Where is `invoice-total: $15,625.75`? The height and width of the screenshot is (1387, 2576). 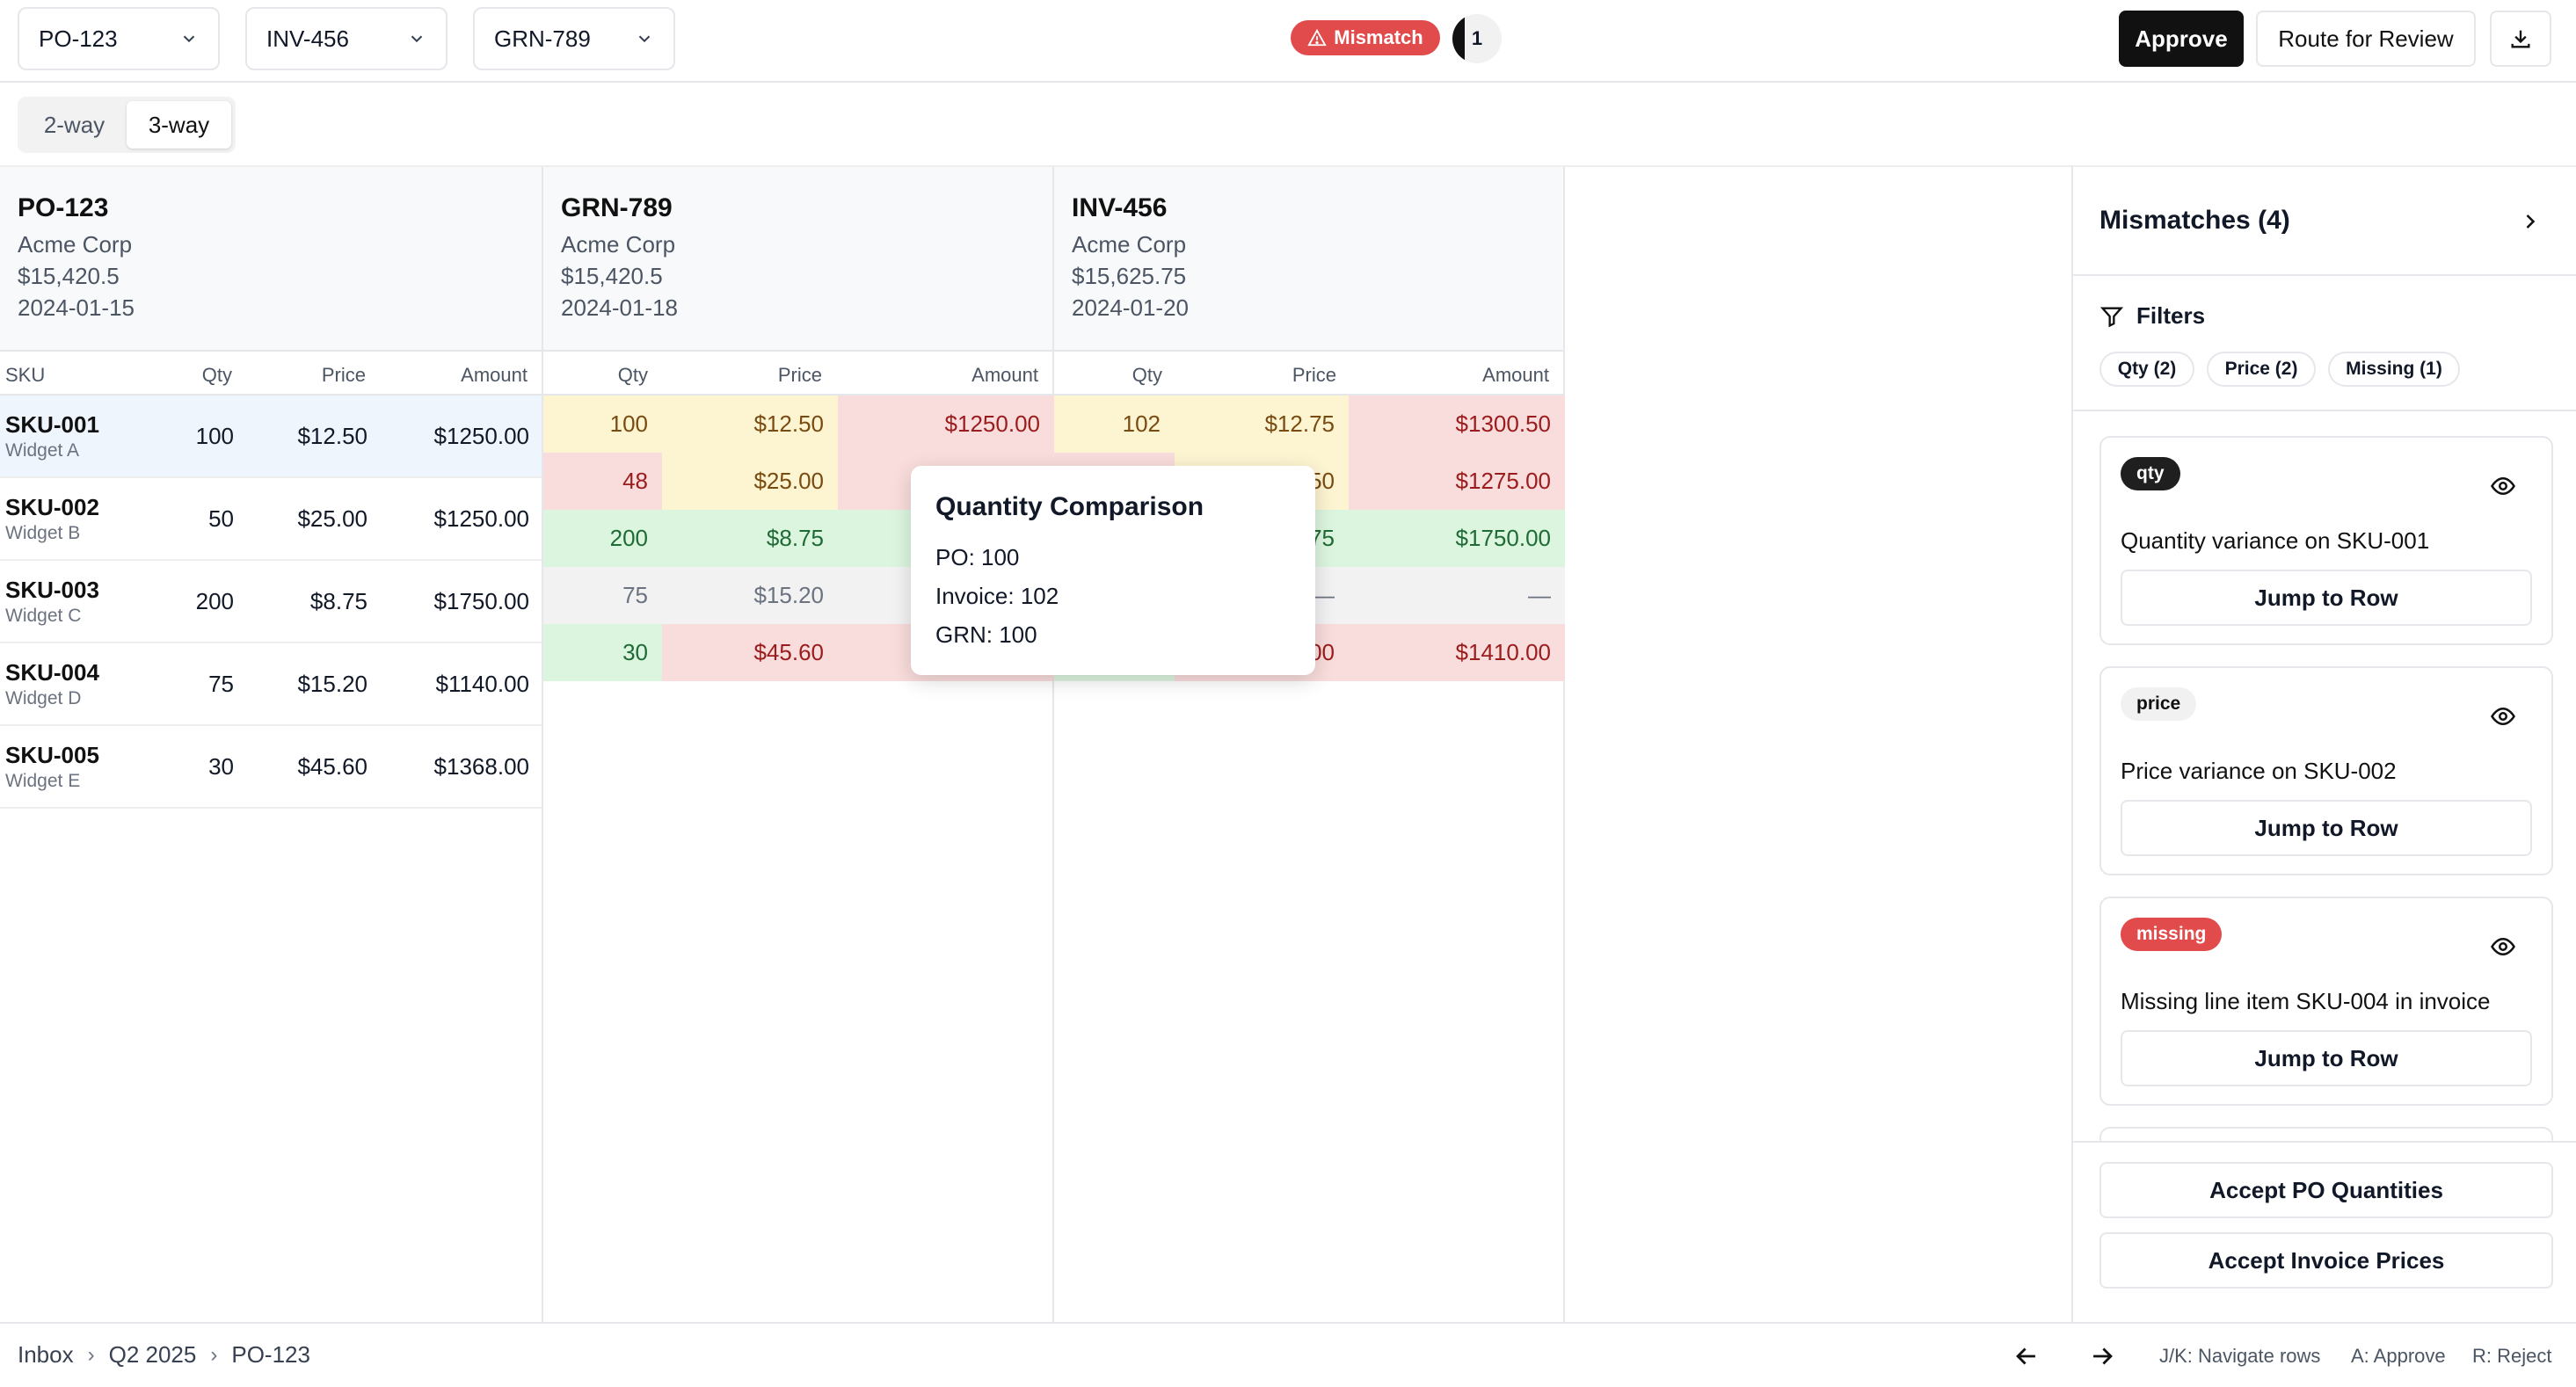 invoice-total: $15,625.75 is located at coordinates (1129, 276).